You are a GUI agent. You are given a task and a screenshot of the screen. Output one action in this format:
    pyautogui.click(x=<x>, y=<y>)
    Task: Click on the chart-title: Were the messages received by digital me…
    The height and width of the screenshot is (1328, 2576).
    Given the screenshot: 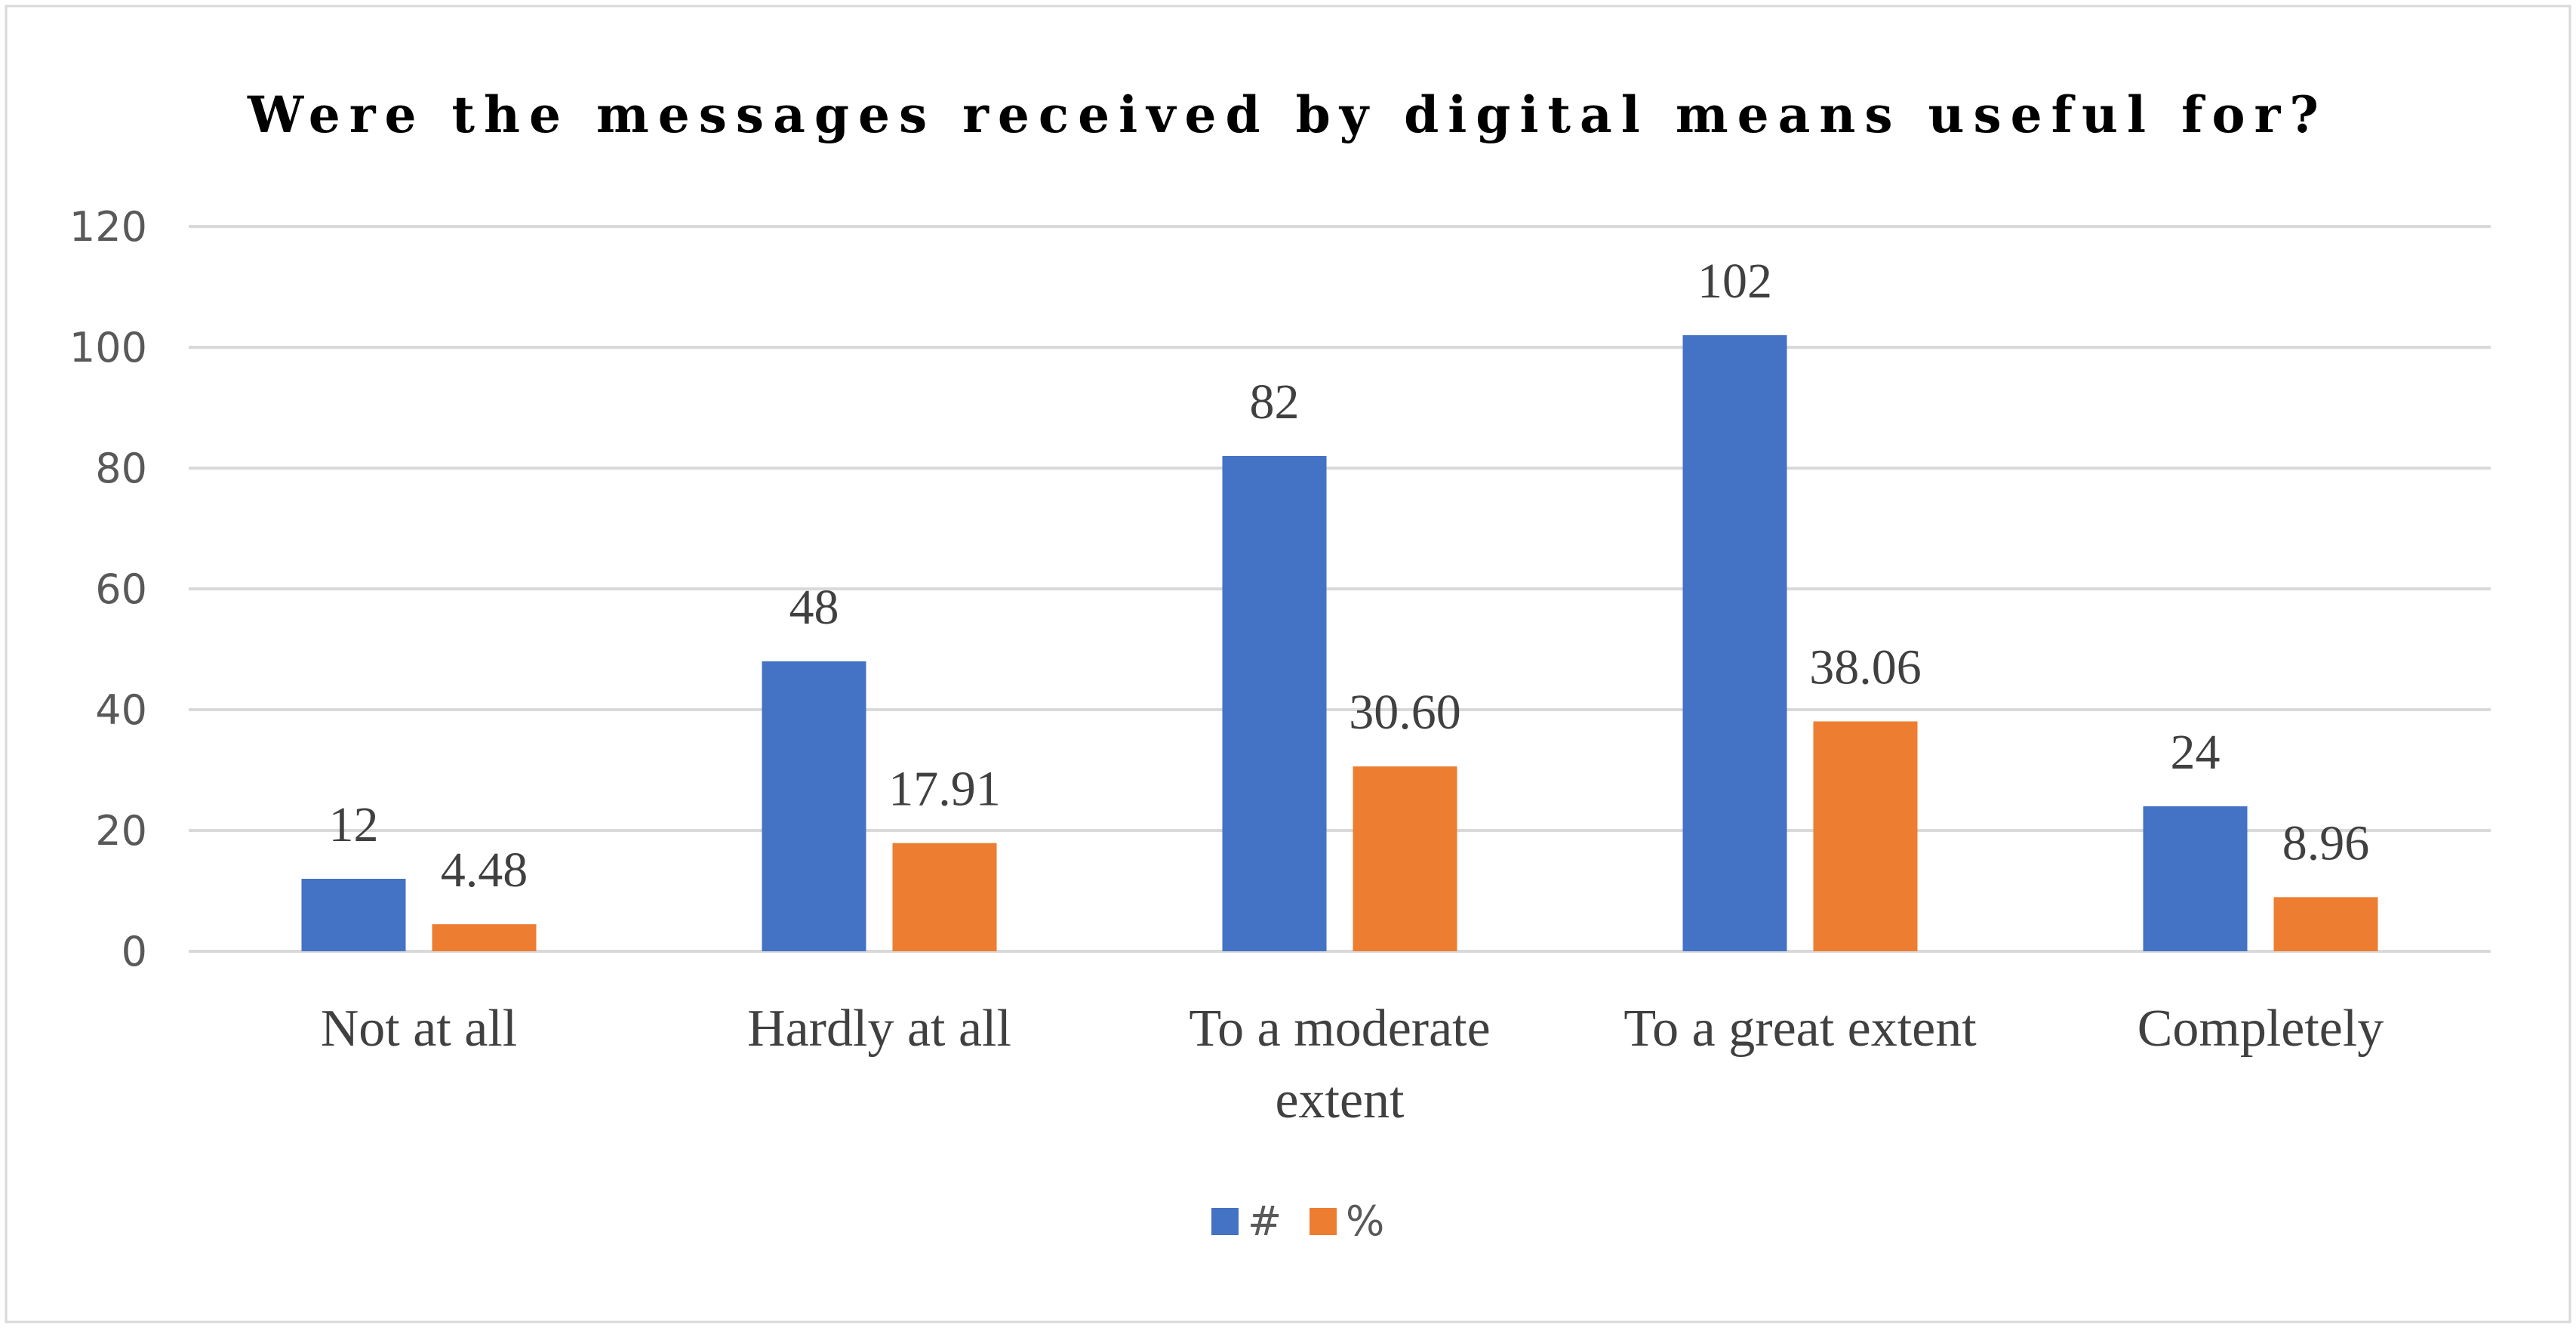 What is the action you would take?
    pyautogui.click(x=1287, y=114)
    